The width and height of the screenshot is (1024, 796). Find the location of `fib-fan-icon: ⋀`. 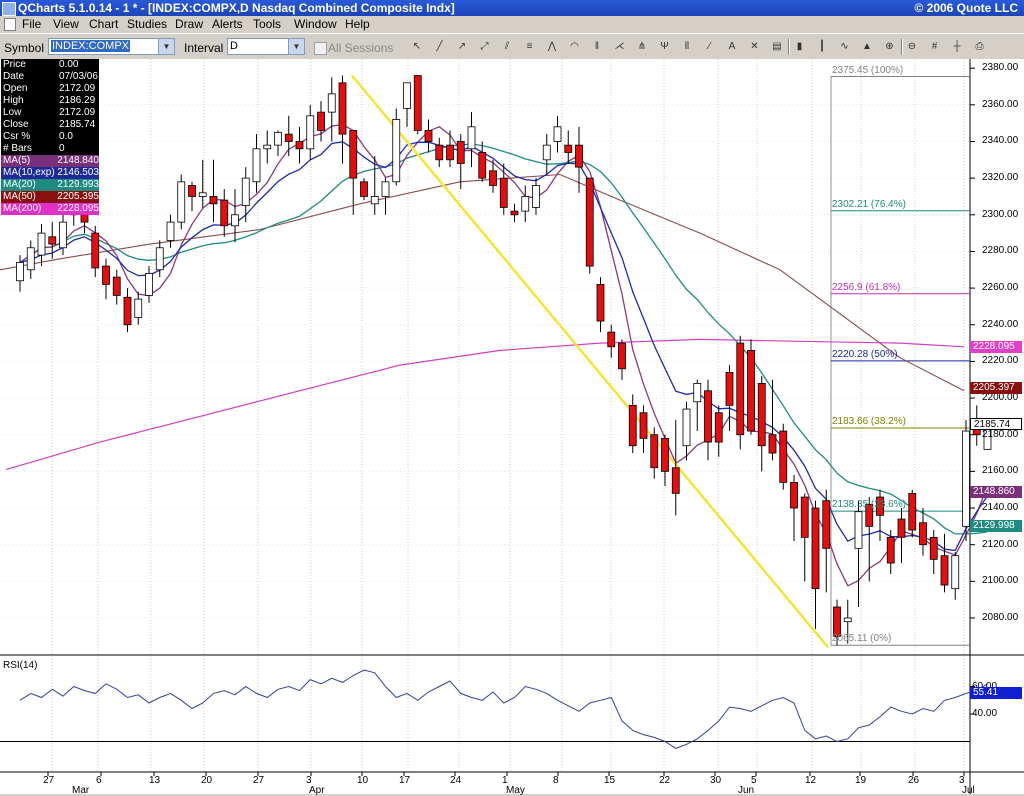

fib-fan-icon: ⋀ is located at coordinates (552, 46).